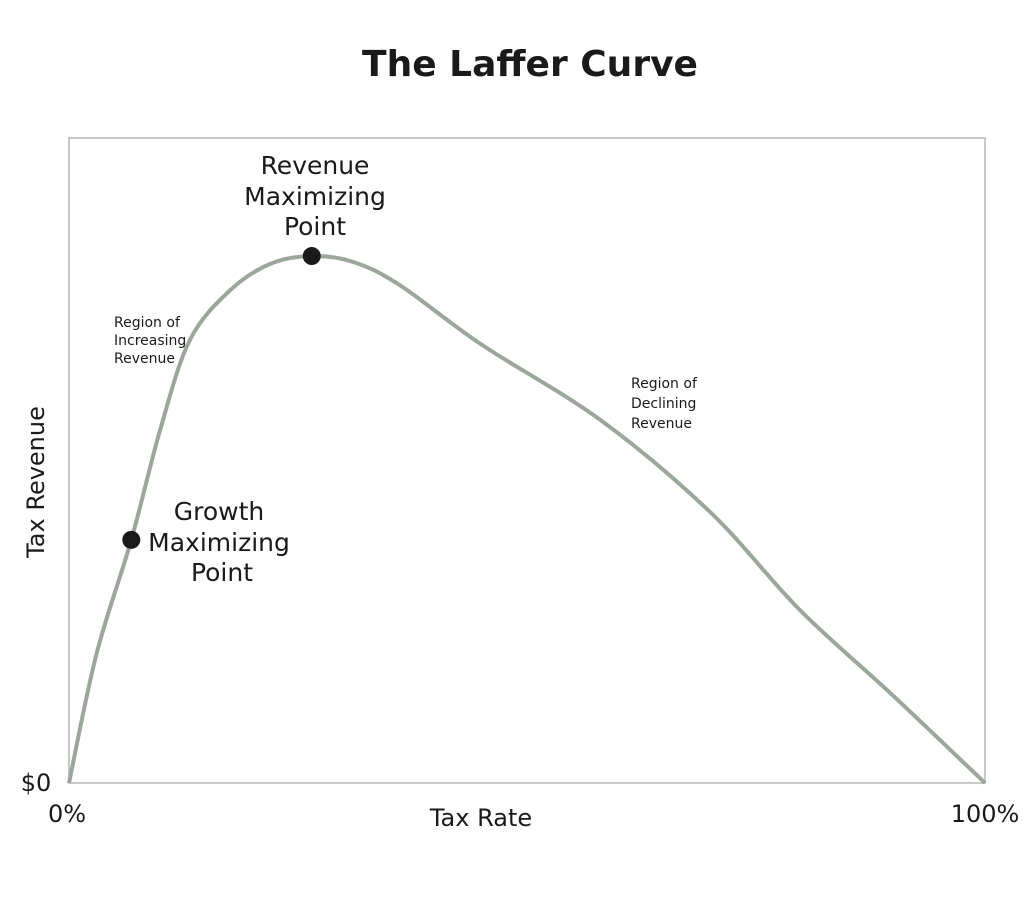 This screenshot has width=1023, height=897. I want to click on x-tick-0: 0%, so click(67, 814).